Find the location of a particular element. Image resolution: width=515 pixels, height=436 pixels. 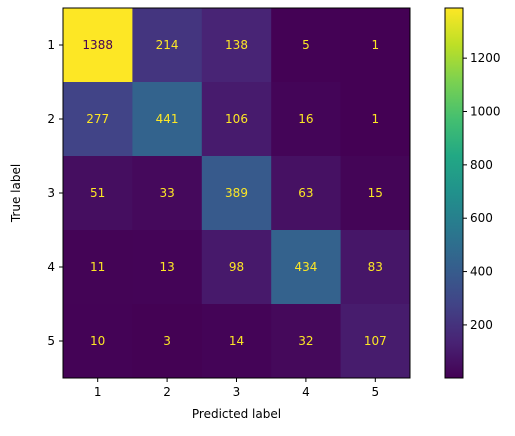

x-axis-label: Predicted label is located at coordinates (236, 414).